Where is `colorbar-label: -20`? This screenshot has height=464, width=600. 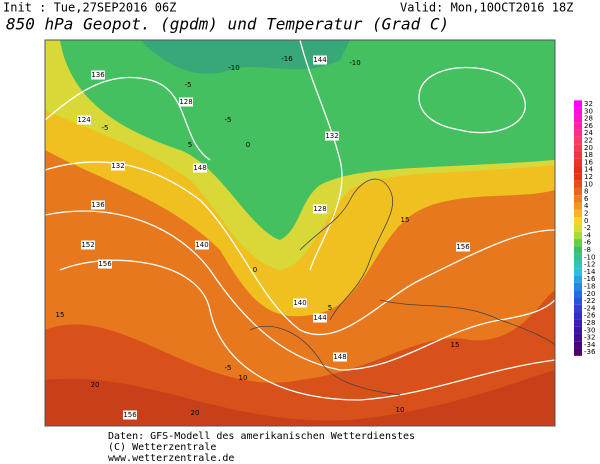 colorbar-label: -20 is located at coordinates (589, 294).